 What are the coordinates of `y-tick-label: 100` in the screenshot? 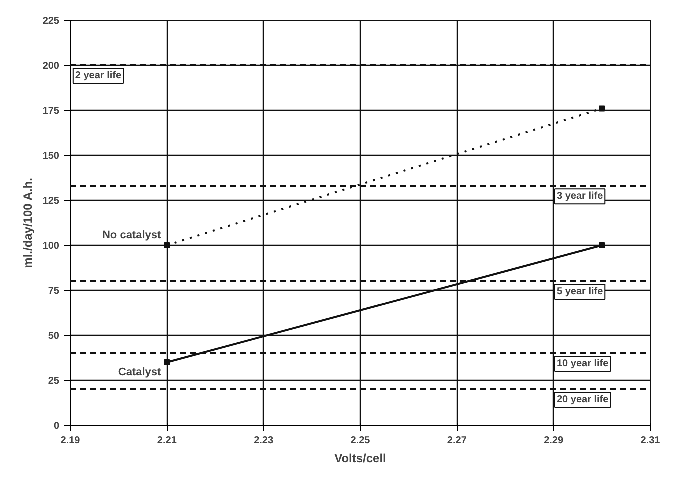 It's located at (51, 246).